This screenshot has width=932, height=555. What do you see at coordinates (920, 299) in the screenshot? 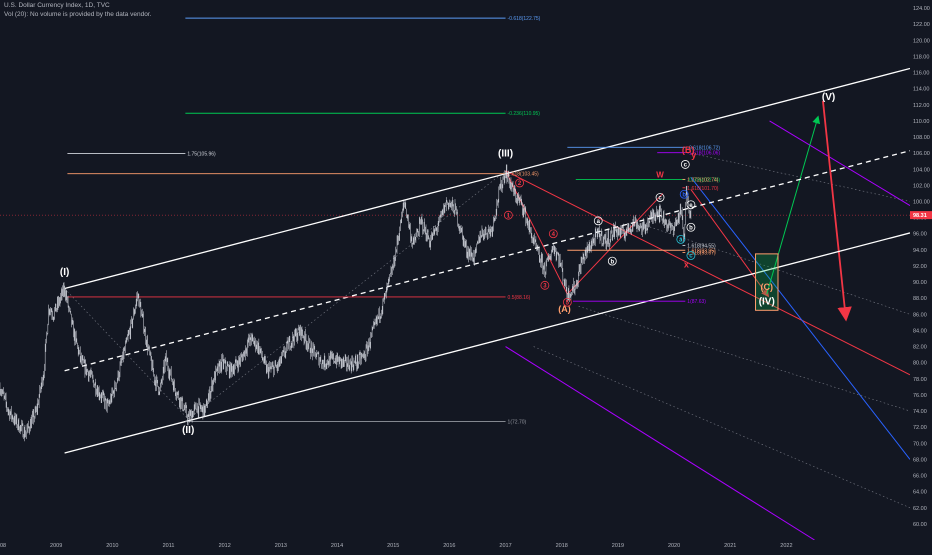
I see `y-tick-label: 88.00` at bounding box center [920, 299].